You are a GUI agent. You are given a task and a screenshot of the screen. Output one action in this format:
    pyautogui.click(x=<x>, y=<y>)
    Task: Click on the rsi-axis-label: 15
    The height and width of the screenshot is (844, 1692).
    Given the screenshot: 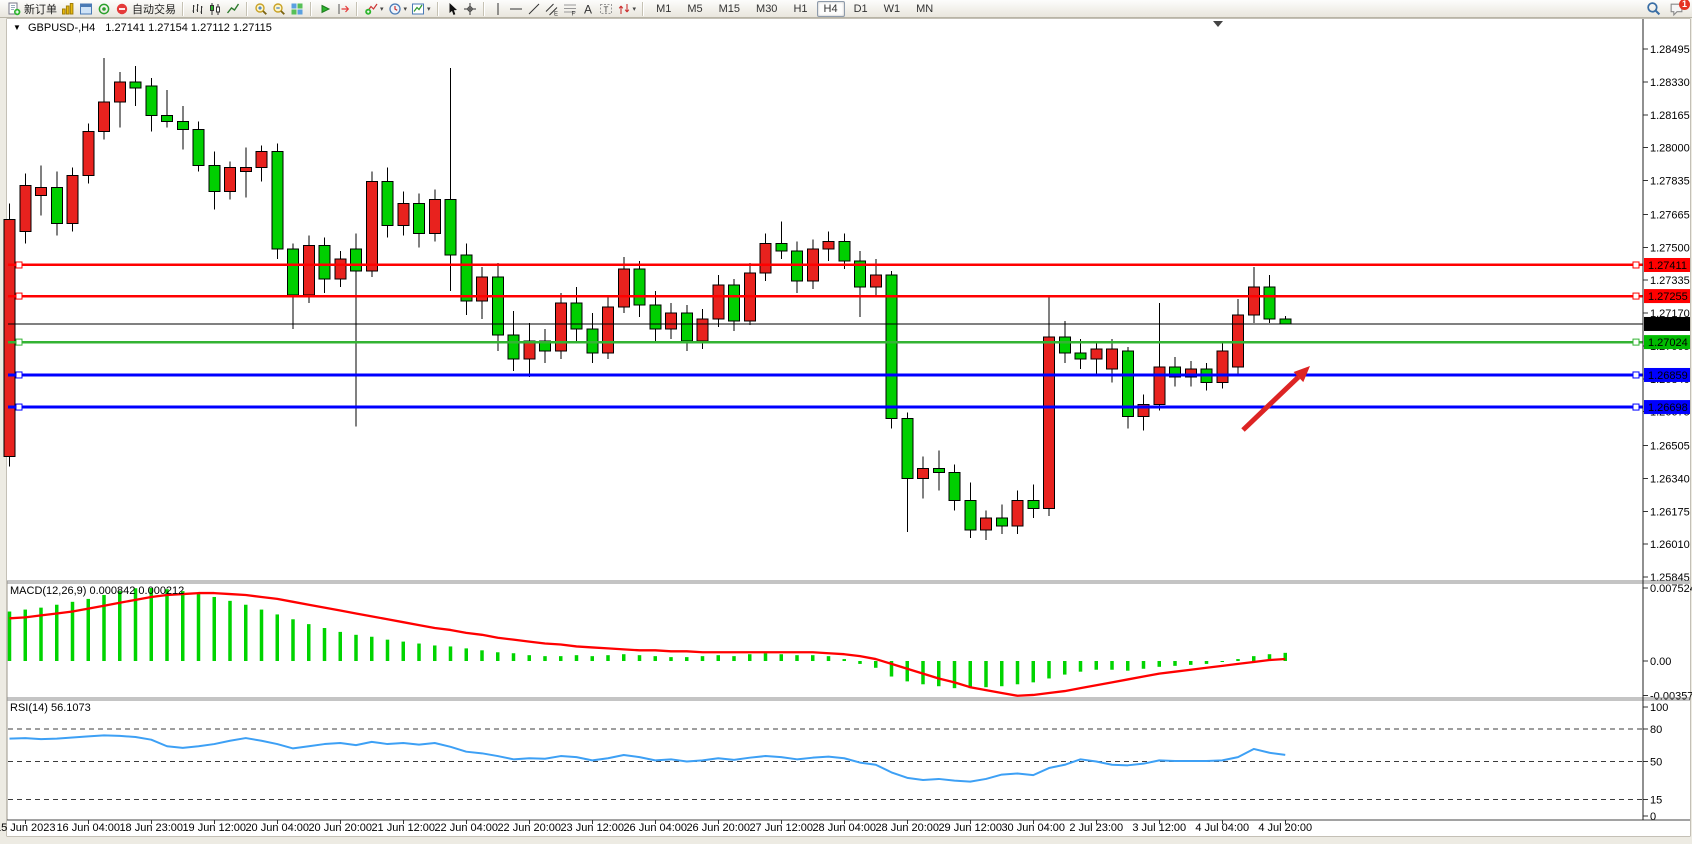 What is the action you would take?
    pyautogui.click(x=1656, y=801)
    